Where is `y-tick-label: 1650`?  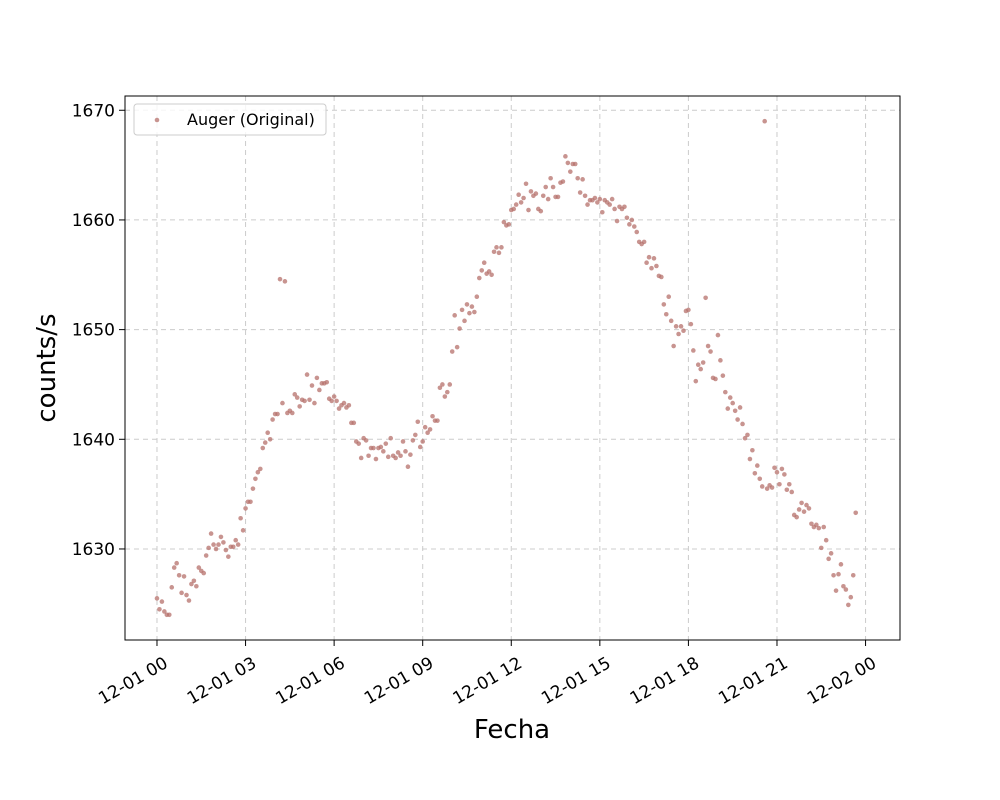
y-tick-label: 1650 is located at coordinates (93, 331).